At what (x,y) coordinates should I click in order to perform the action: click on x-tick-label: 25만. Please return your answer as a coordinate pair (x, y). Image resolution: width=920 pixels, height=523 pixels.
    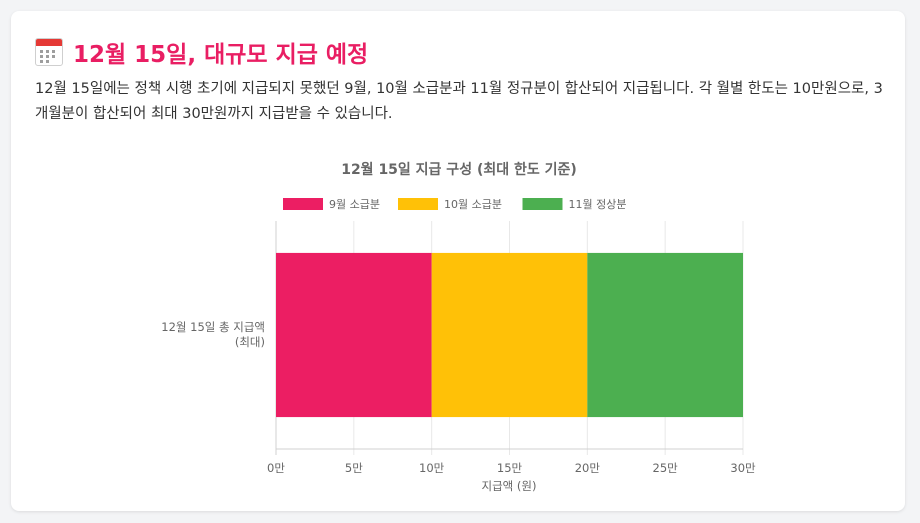
    Looking at the image, I should click on (666, 468).